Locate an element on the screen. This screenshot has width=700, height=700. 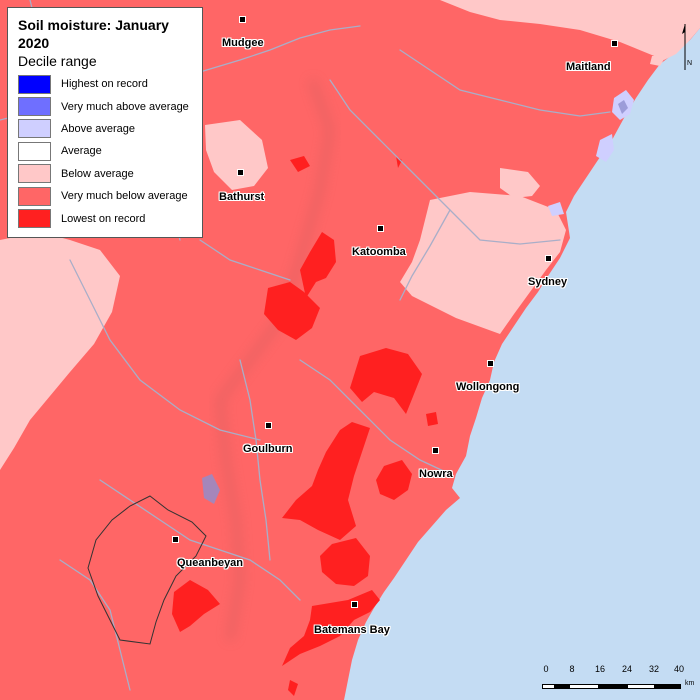
scale-tick: 24 is located at coordinates (627, 669).